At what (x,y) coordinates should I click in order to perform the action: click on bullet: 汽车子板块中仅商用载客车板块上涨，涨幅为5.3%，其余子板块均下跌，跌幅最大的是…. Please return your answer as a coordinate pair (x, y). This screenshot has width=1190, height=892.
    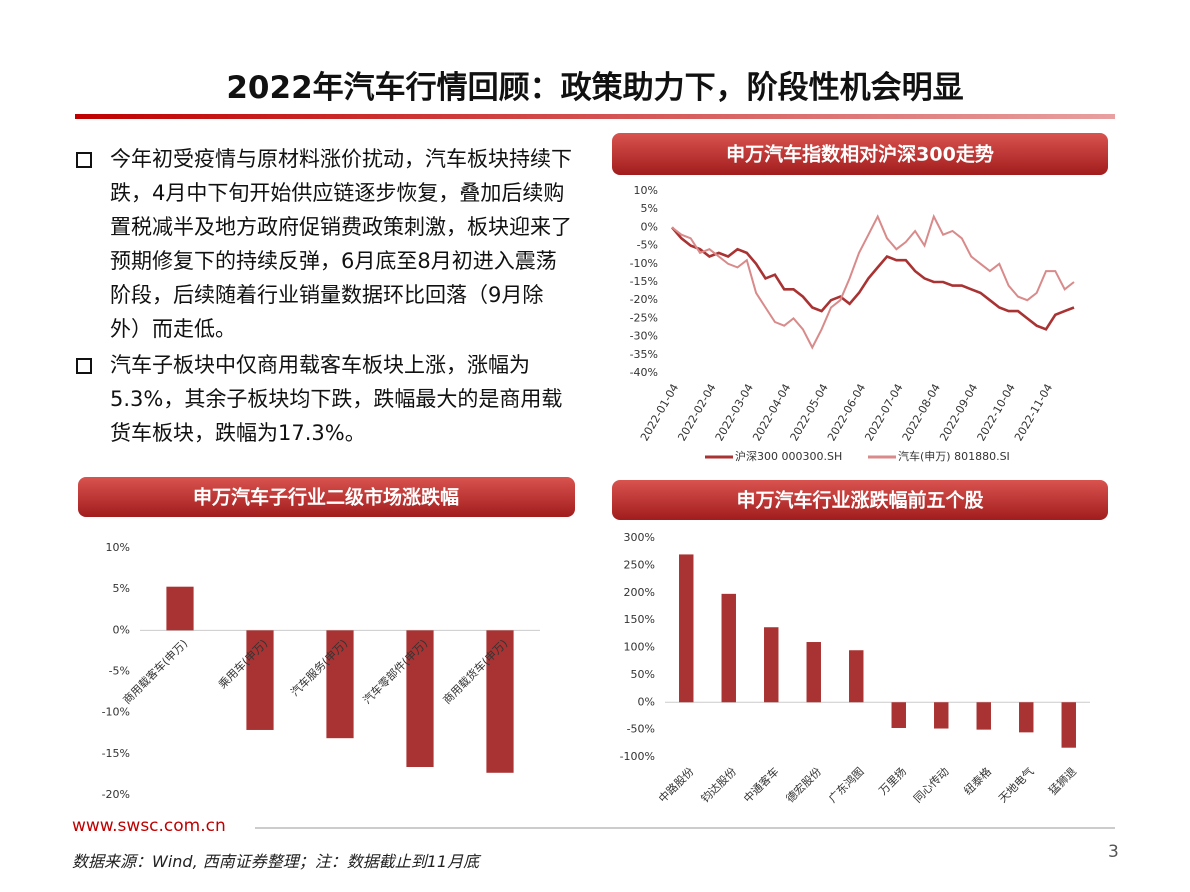
    Looking at the image, I should click on (322, 399).